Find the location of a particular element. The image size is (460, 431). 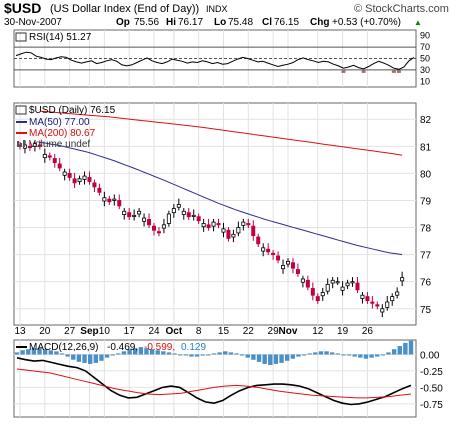

price-tick-label: 79 is located at coordinates (426, 201).